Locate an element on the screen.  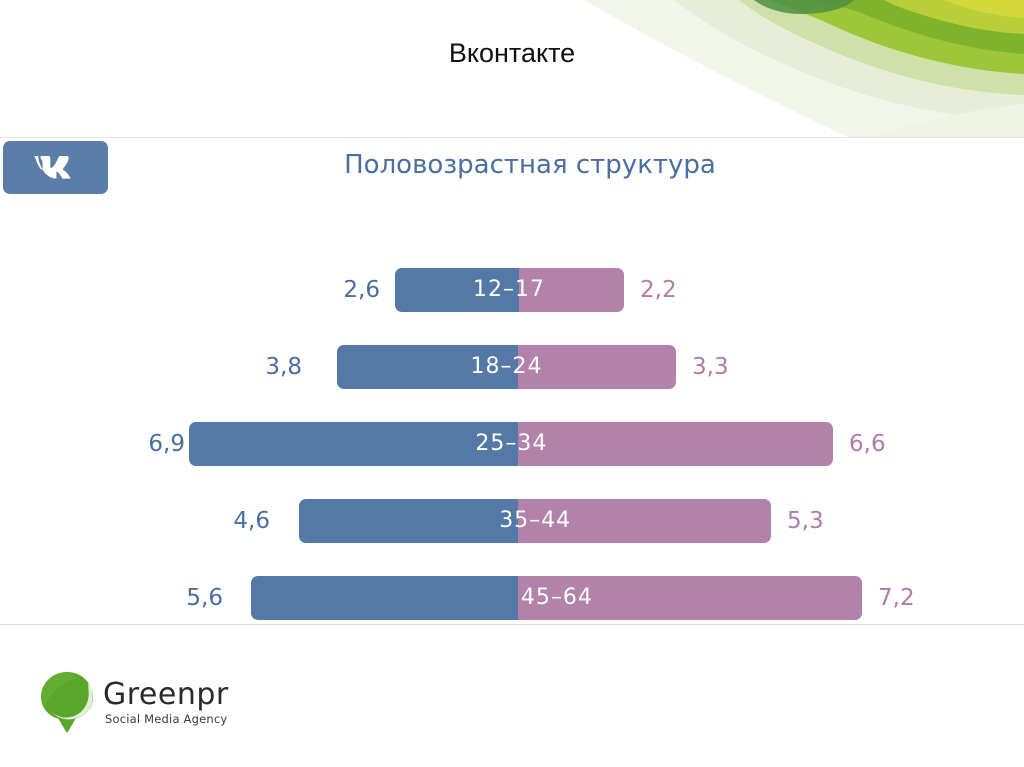
value-label-male: 2,6 is located at coordinates (361, 290).